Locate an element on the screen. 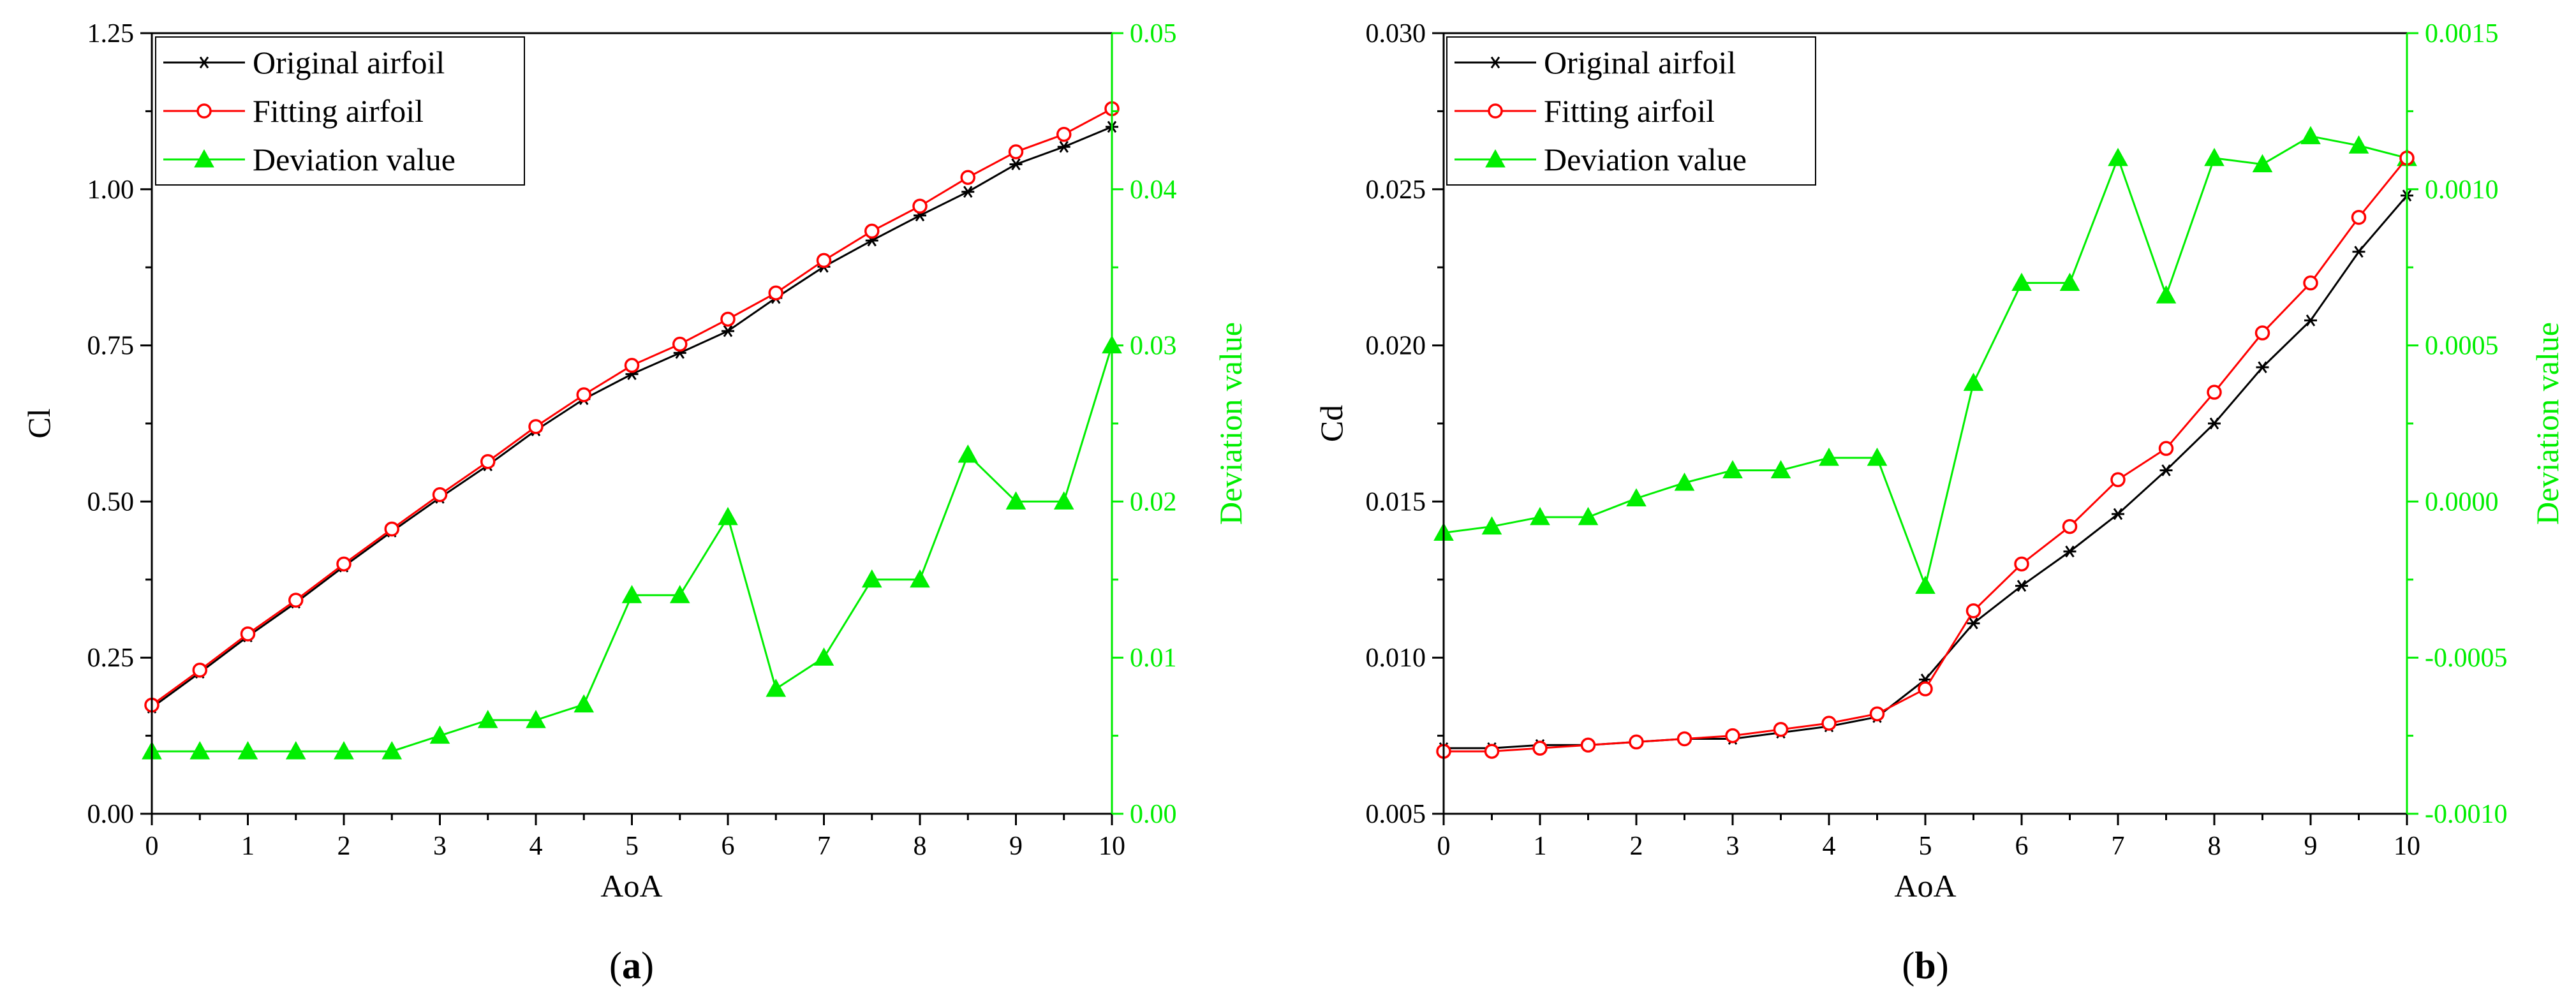 This screenshot has height=1000, width=2576. panel-a-y-tick-label: 0.25 is located at coordinates (111, 658).